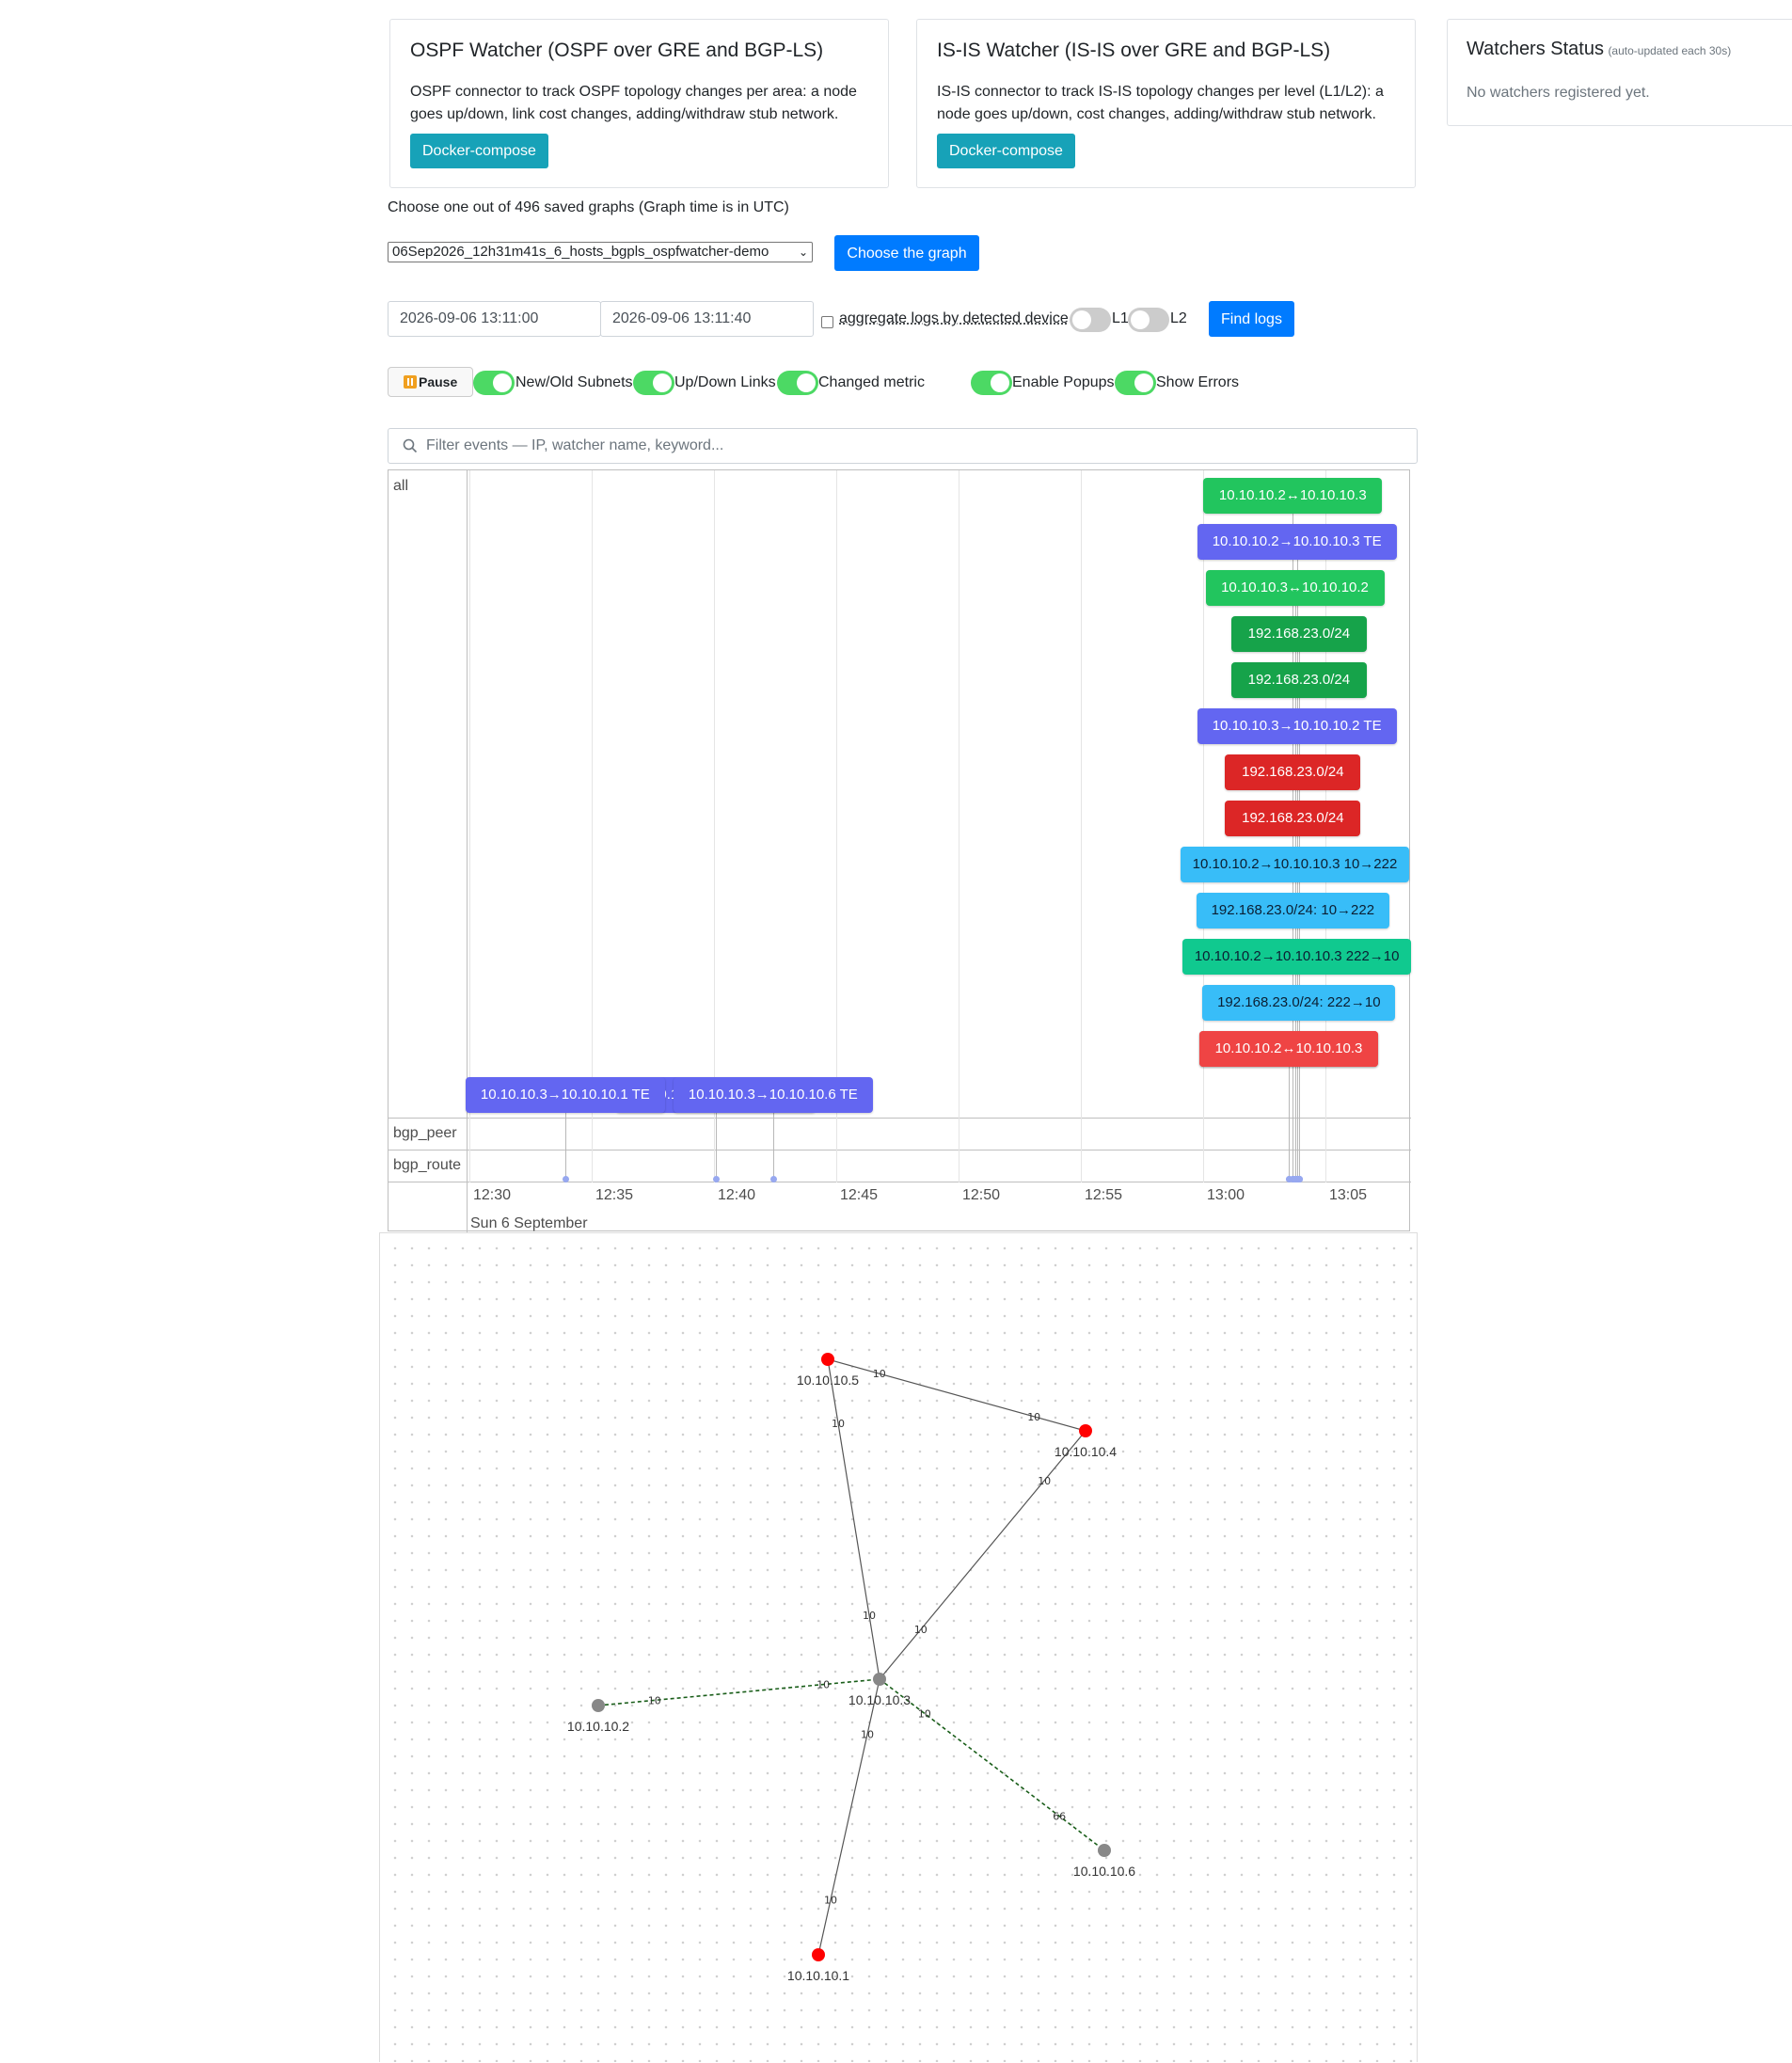 The image size is (1792, 2063). Describe the element at coordinates (725, 382) in the screenshot. I see `up-down-links-label: Up/Down Links` at that location.